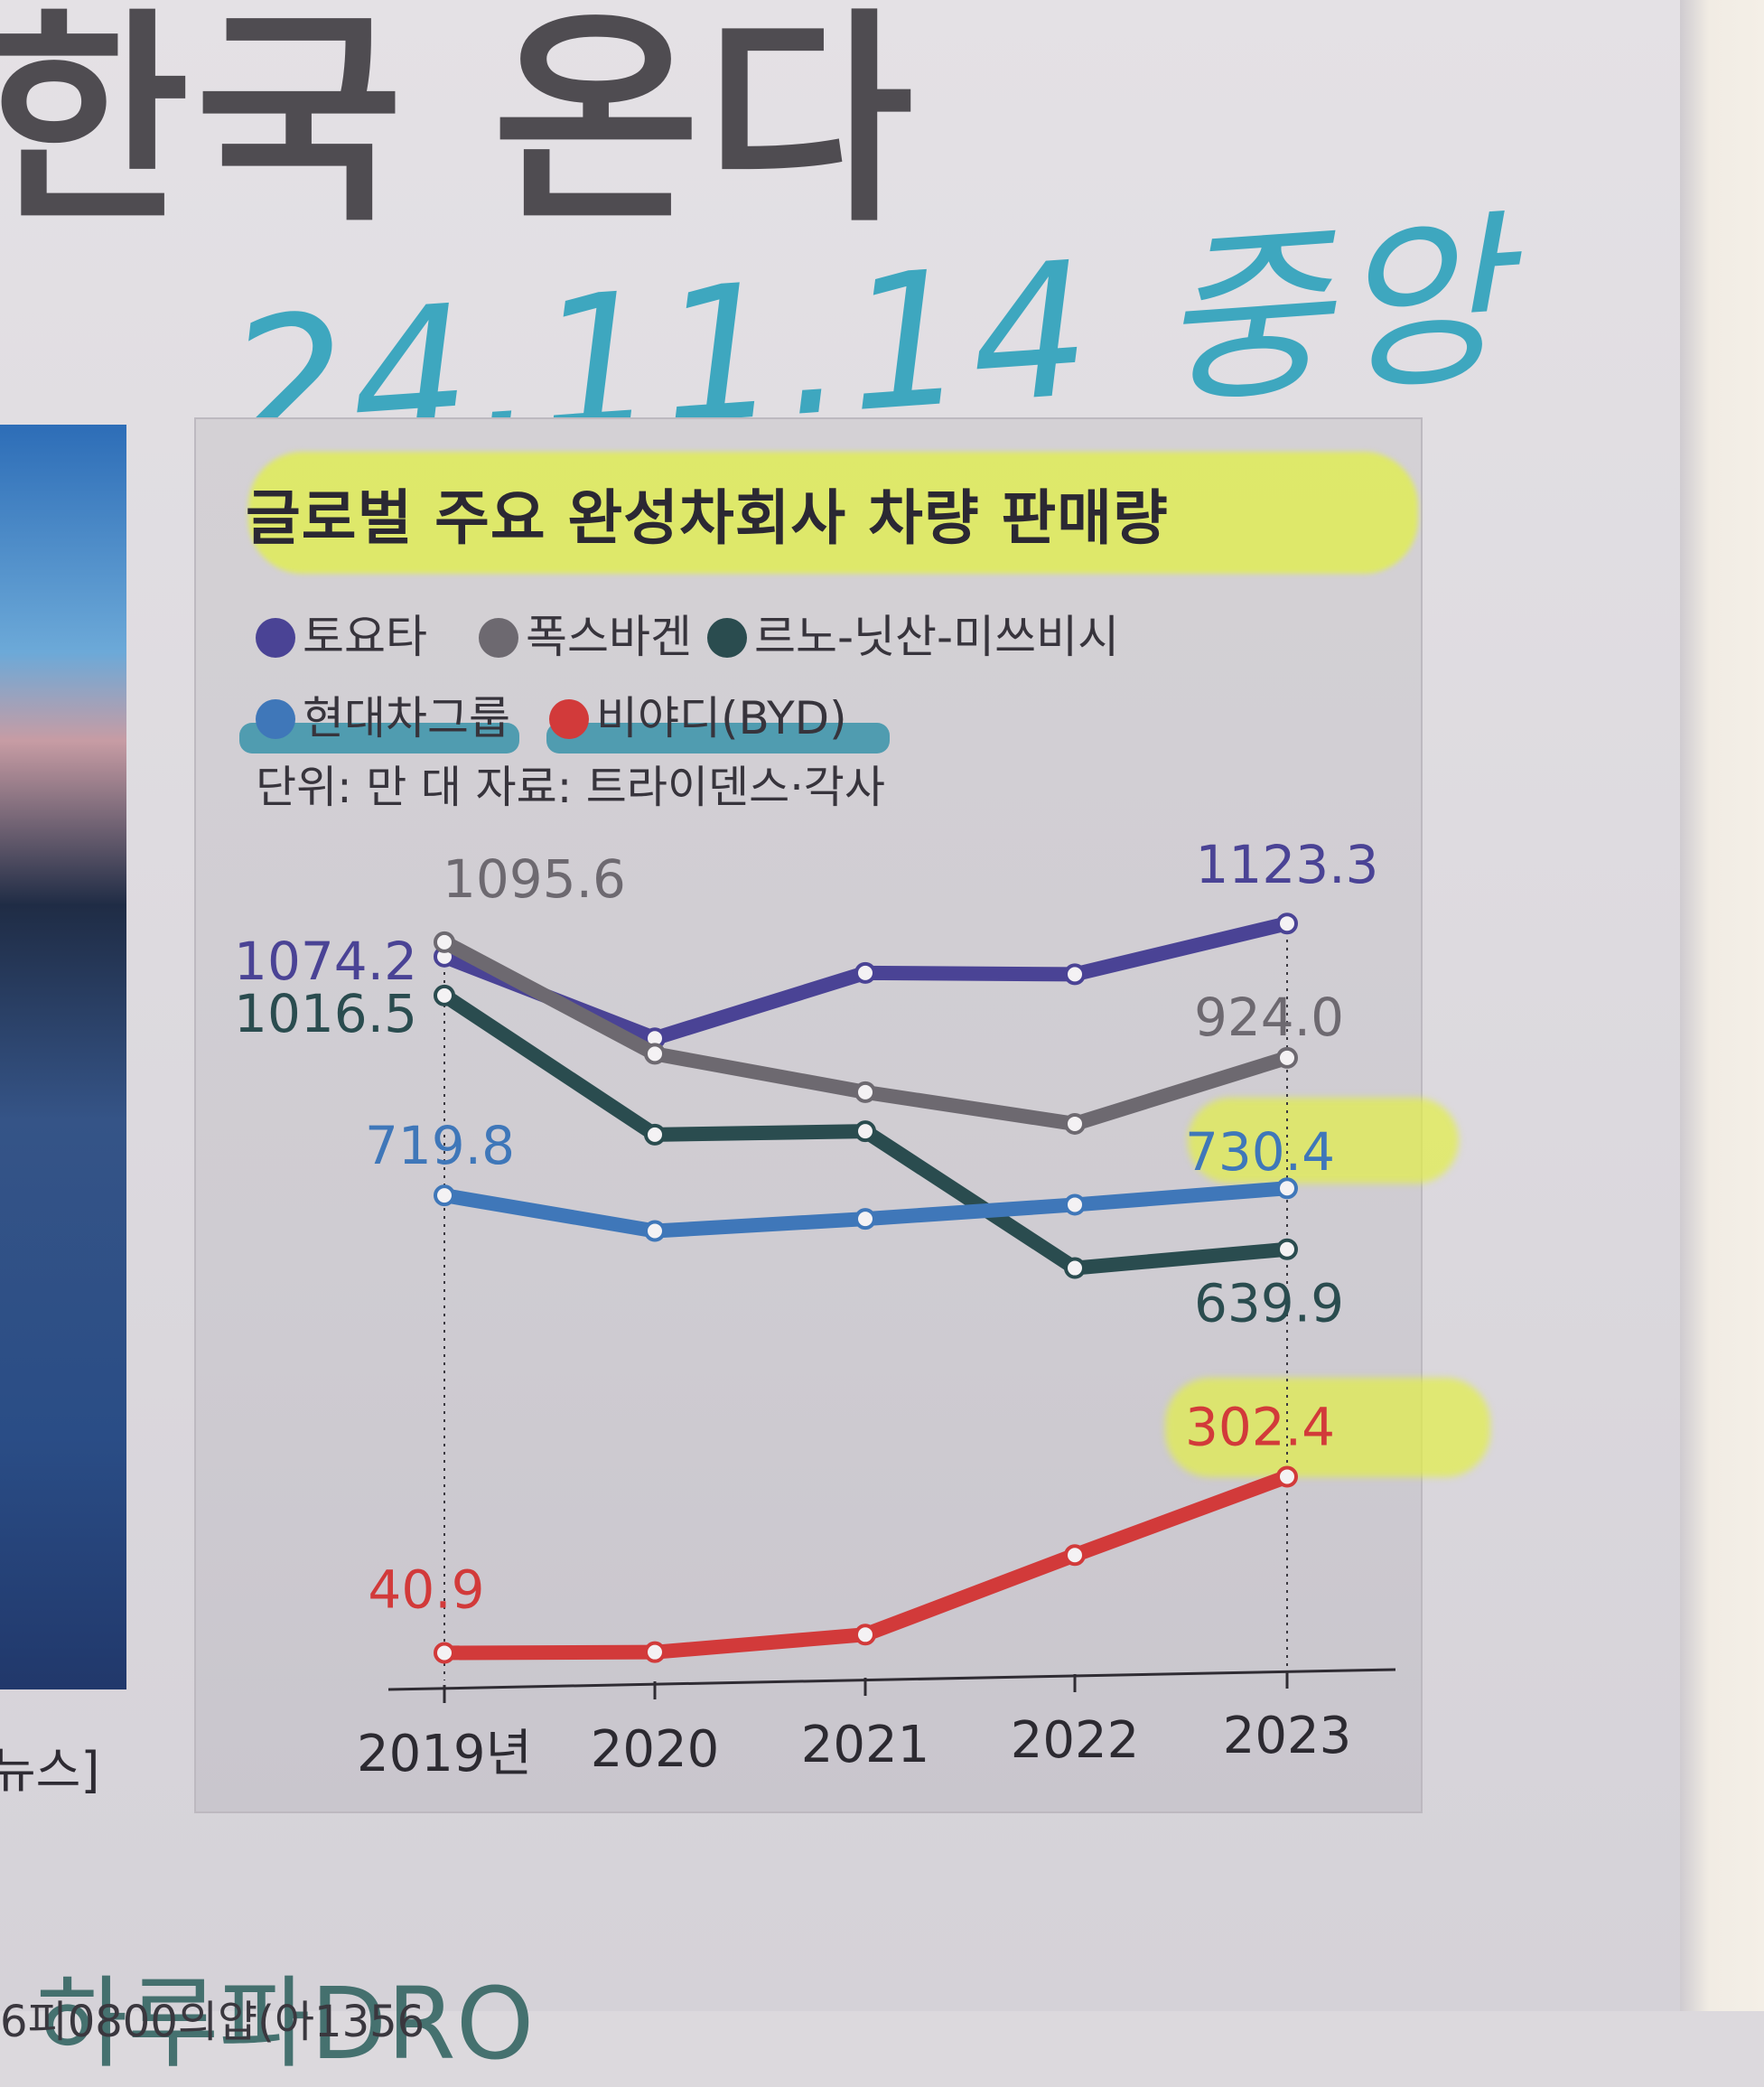 The image size is (1764, 2087). Describe the element at coordinates (325, 1013) in the screenshot. I see `data-label: 1016.5` at that location.